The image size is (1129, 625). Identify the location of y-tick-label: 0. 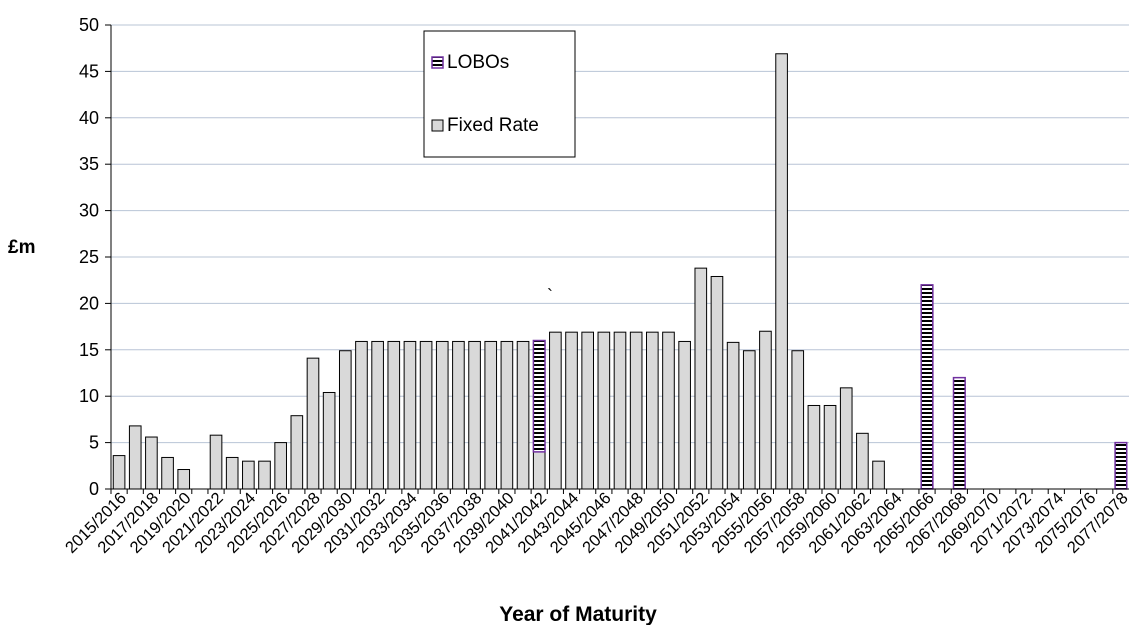
(94, 489).